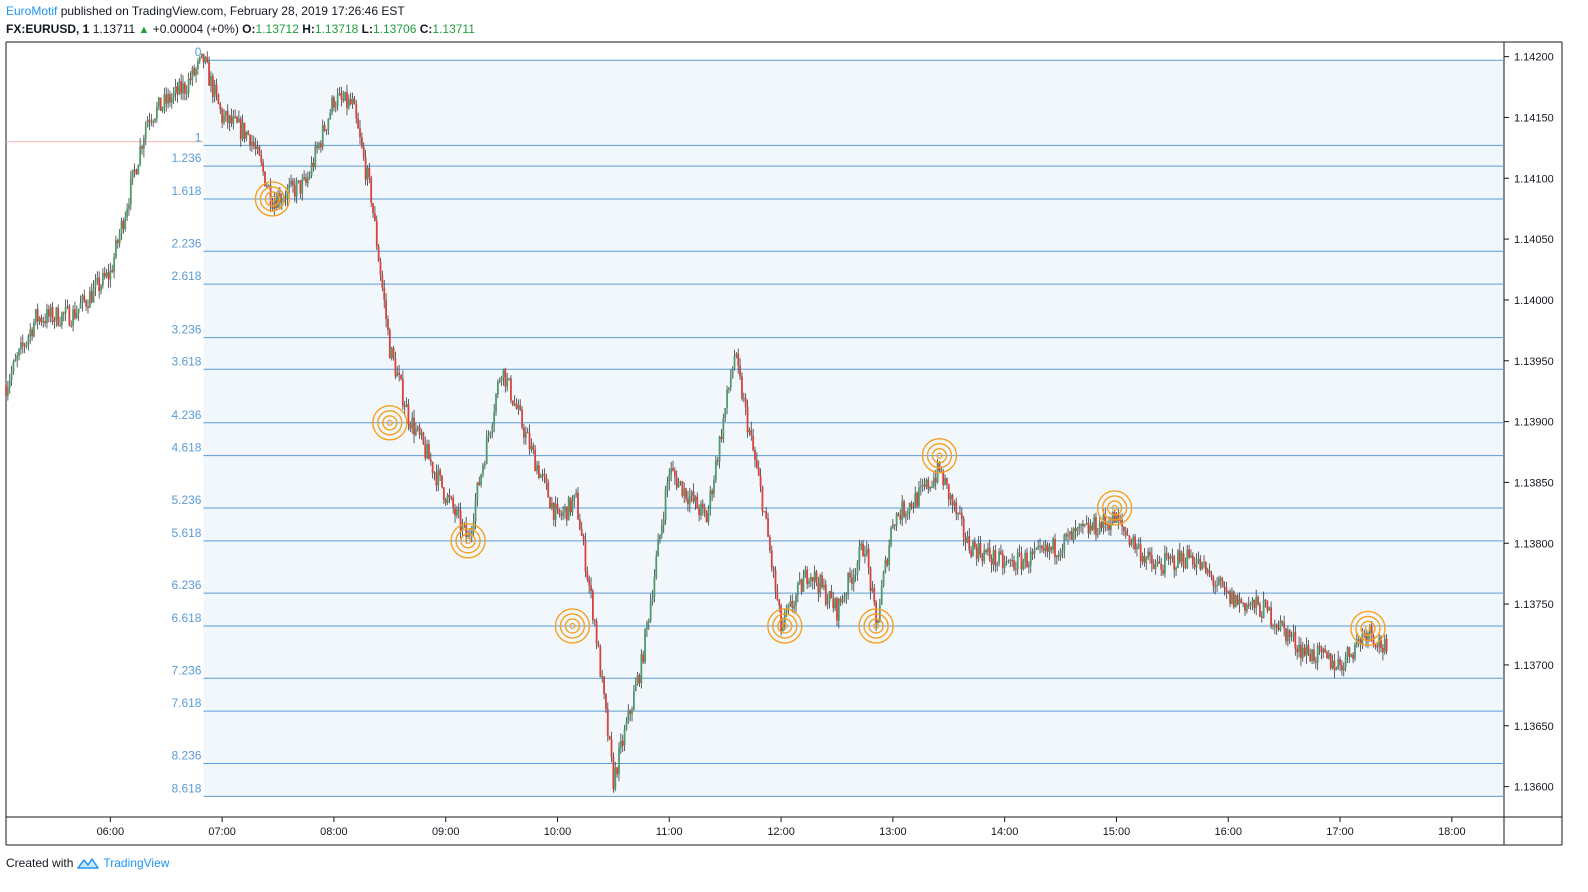 This screenshot has height=892, width=1588. What do you see at coordinates (144, 30) in the screenshot?
I see `up-triangle-icon: ▲` at bounding box center [144, 30].